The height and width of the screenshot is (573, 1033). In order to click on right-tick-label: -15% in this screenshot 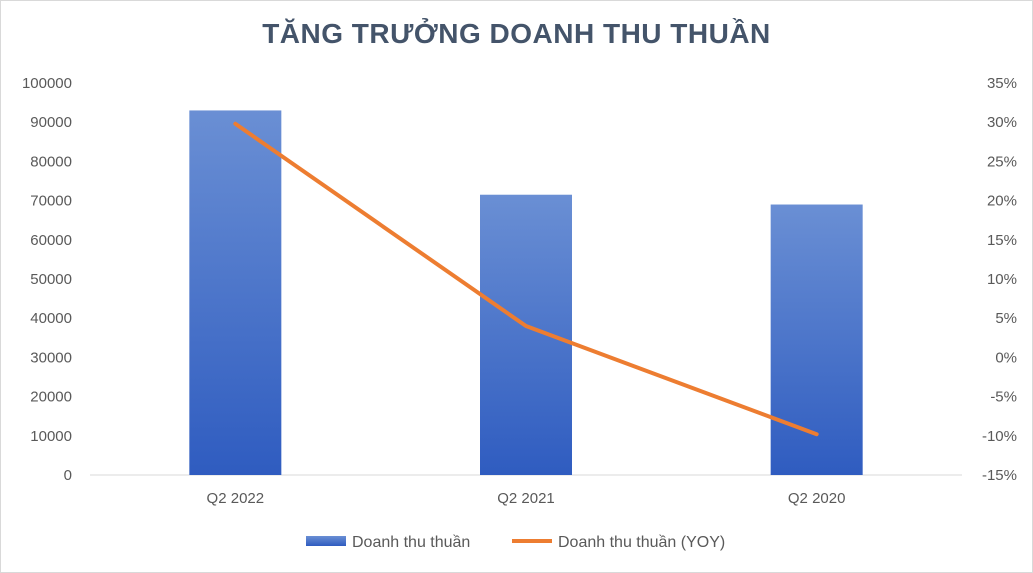, I will do `click(999, 475)`.